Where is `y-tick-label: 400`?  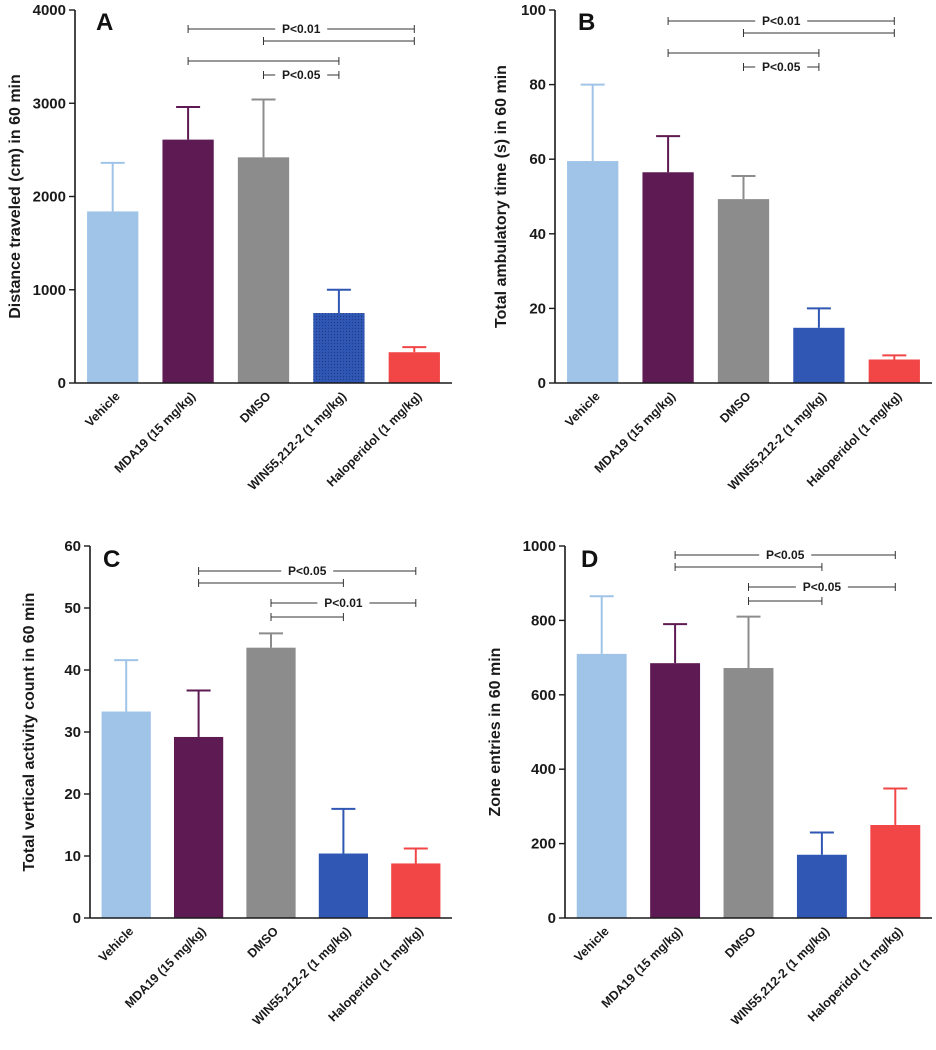 y-tick-label: 400 is located at coordinates (543, 769).